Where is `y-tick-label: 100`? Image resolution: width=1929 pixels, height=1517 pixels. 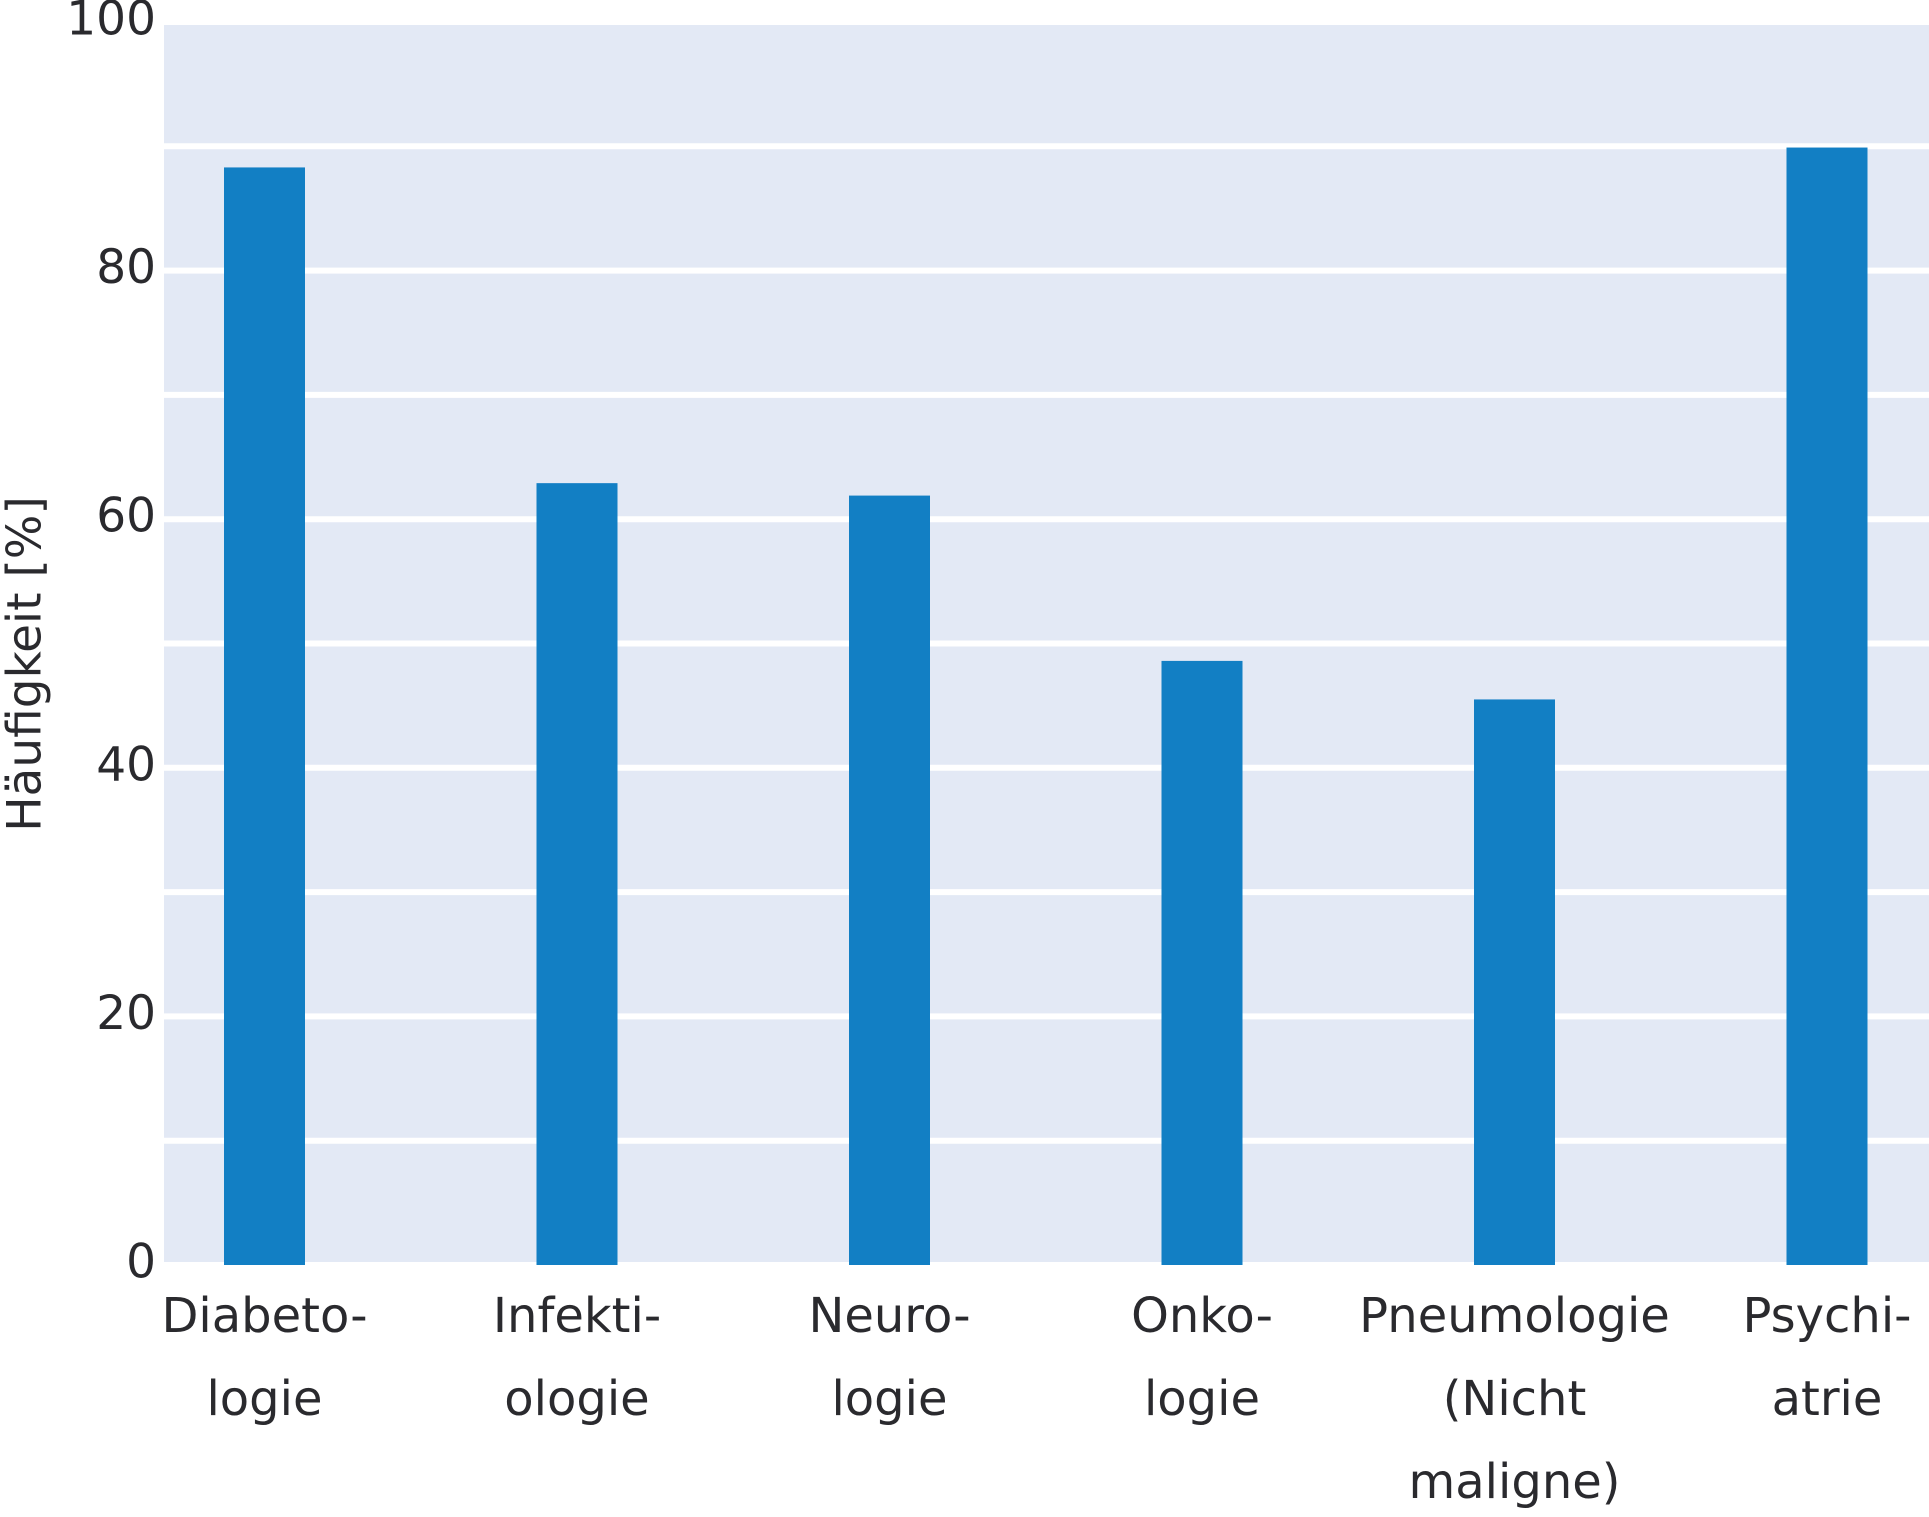
y-tick-label: 100 is located at coordinates (111, 23).